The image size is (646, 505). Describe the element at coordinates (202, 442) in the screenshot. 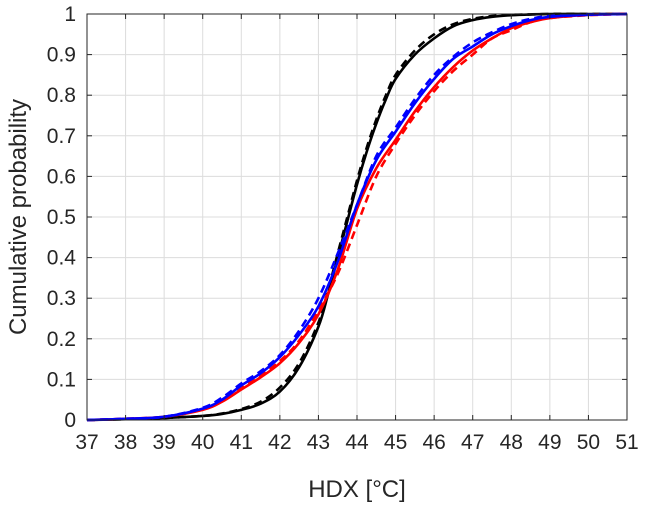

I see `x-tick-label: 40` at that location.